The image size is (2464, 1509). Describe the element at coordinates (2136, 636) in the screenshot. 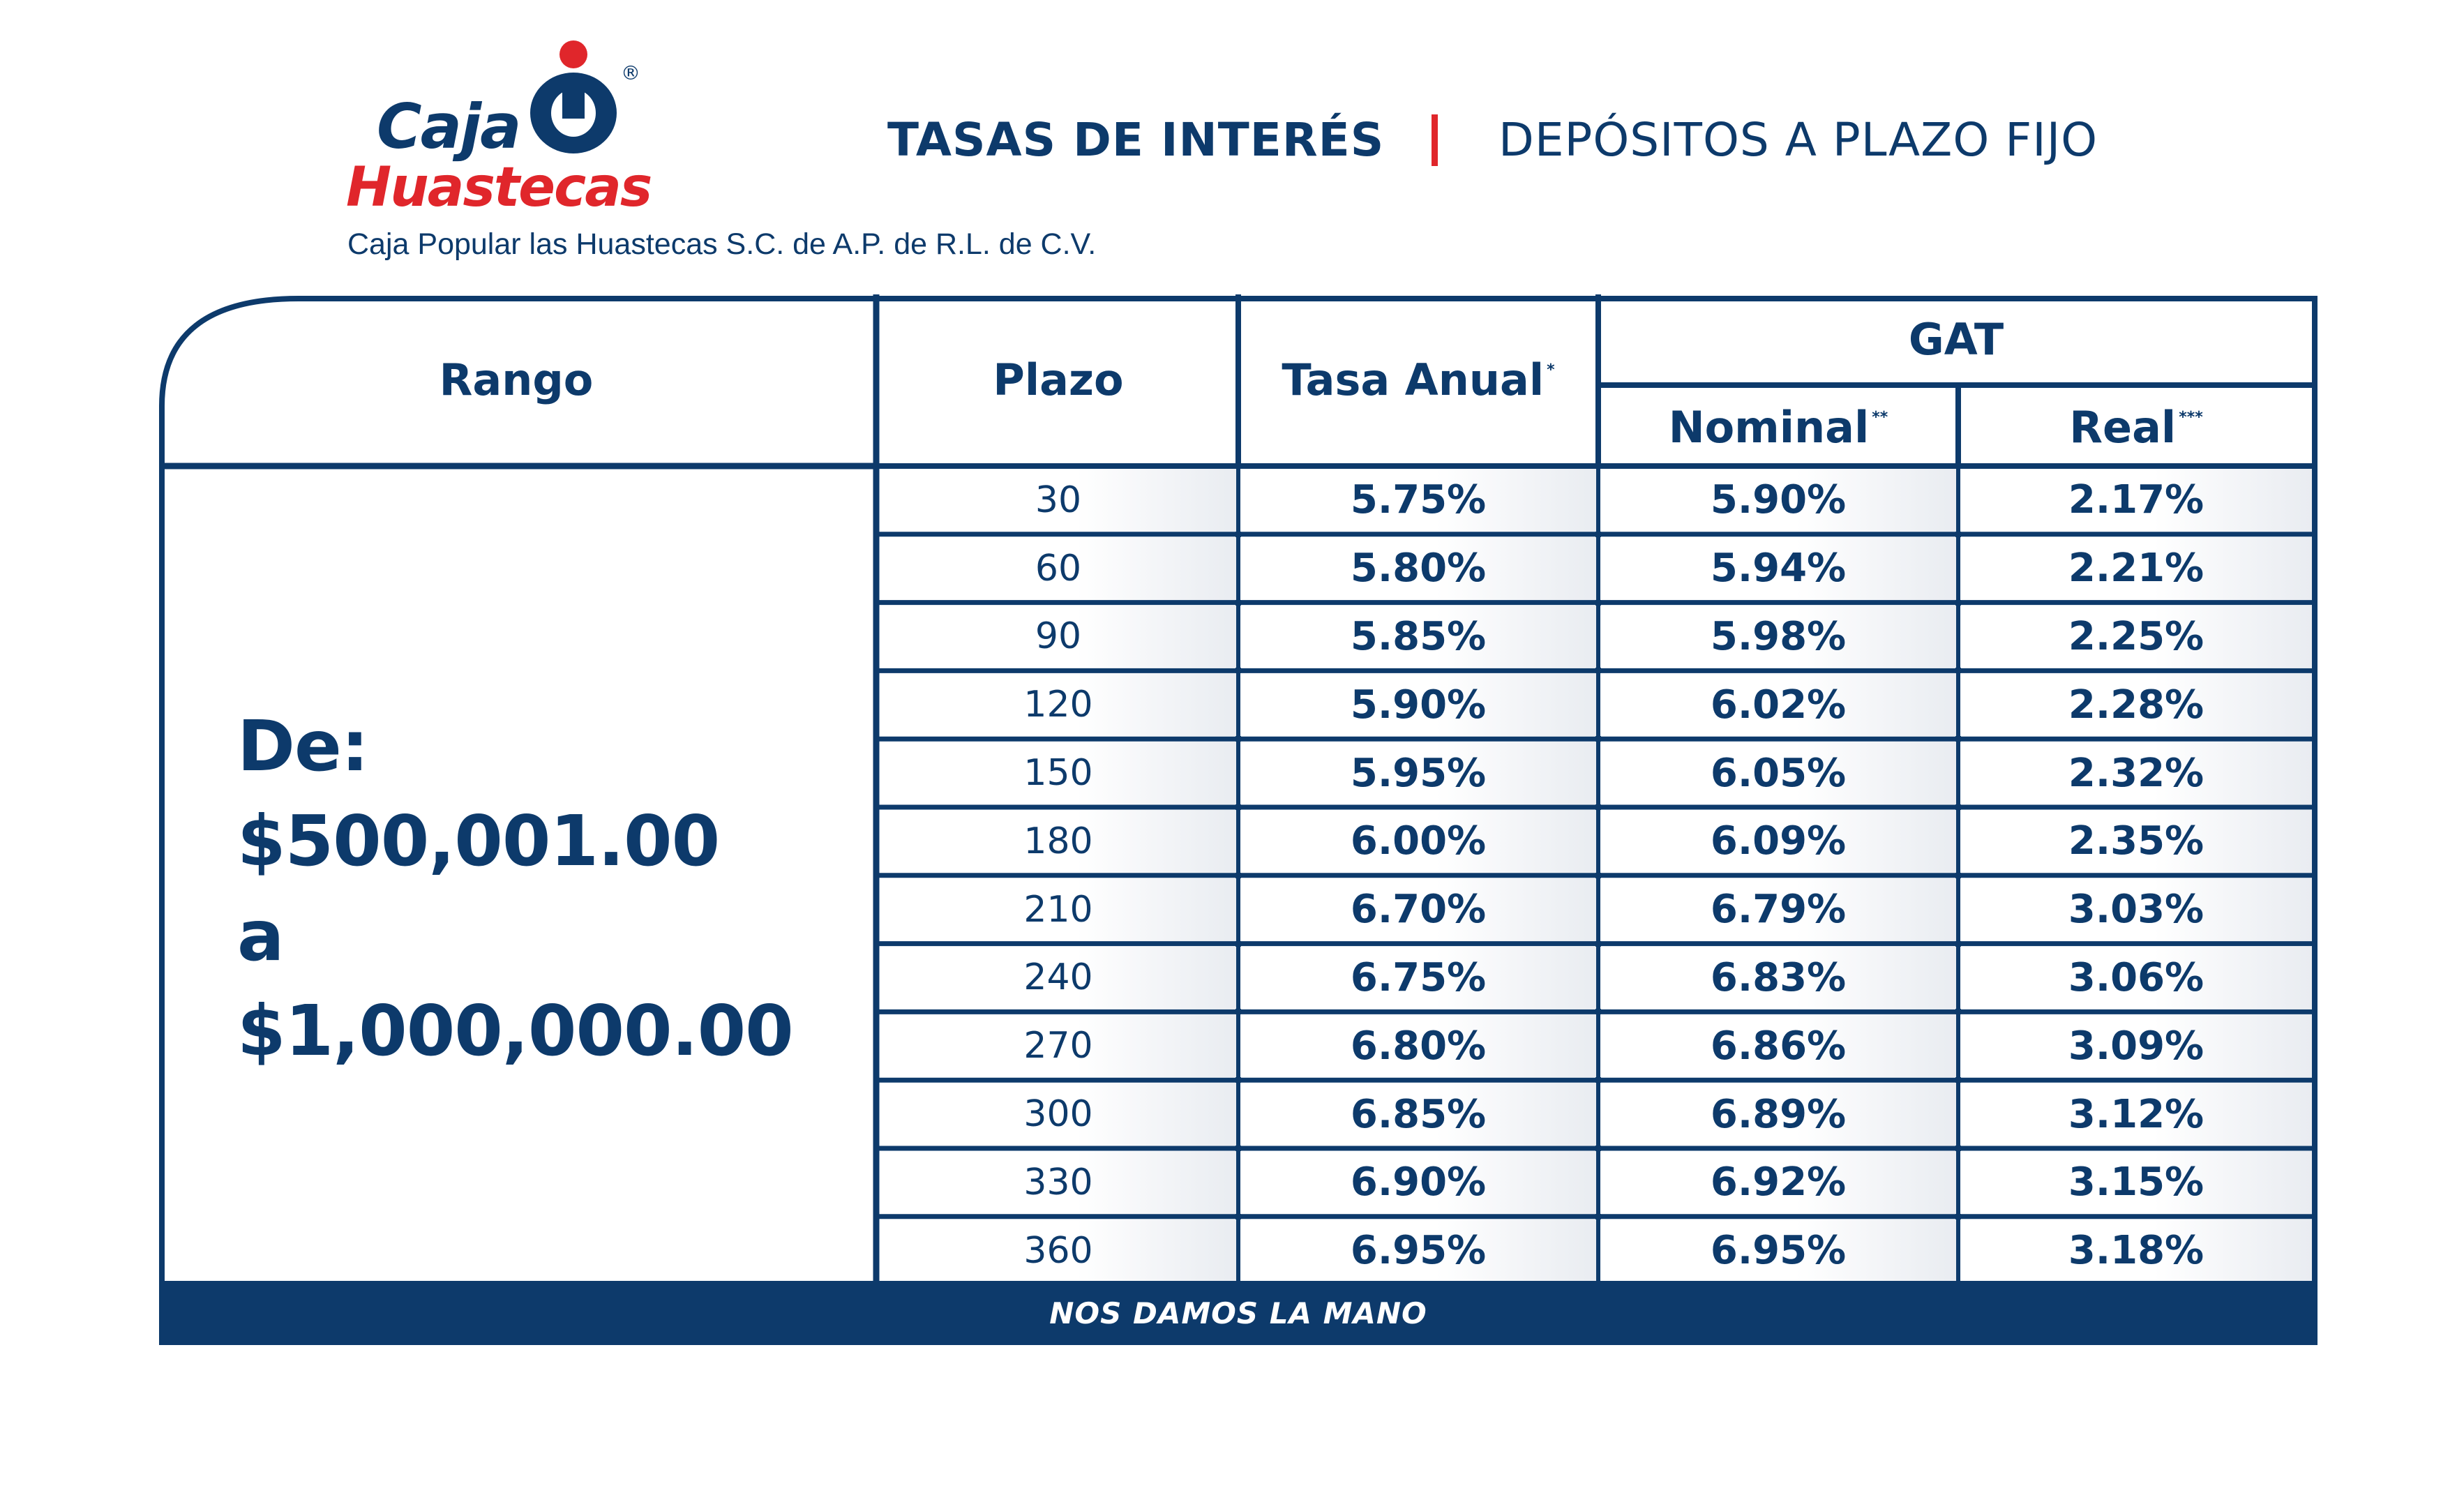

I see `cell-gat-real: 2.25%` at that location.